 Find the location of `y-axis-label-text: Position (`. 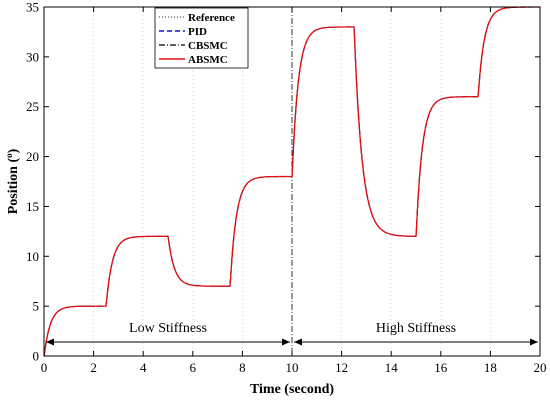

y-axis-label-text: Position ( is located at coordinates (13, 186).